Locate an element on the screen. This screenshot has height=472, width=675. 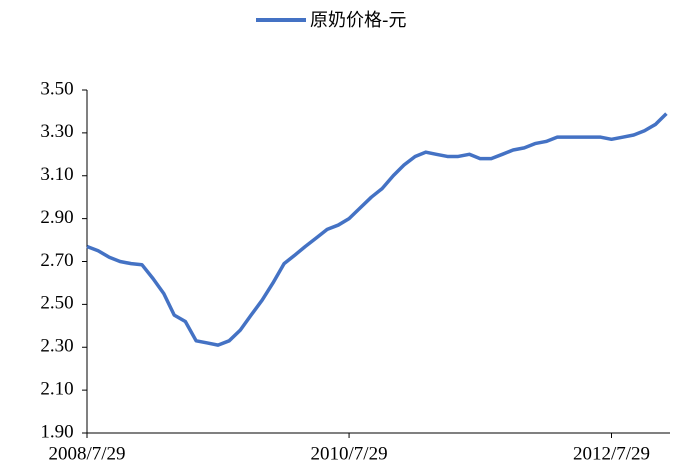
legend-label: 原奶价格-元 is located at coordinates (358, 20).